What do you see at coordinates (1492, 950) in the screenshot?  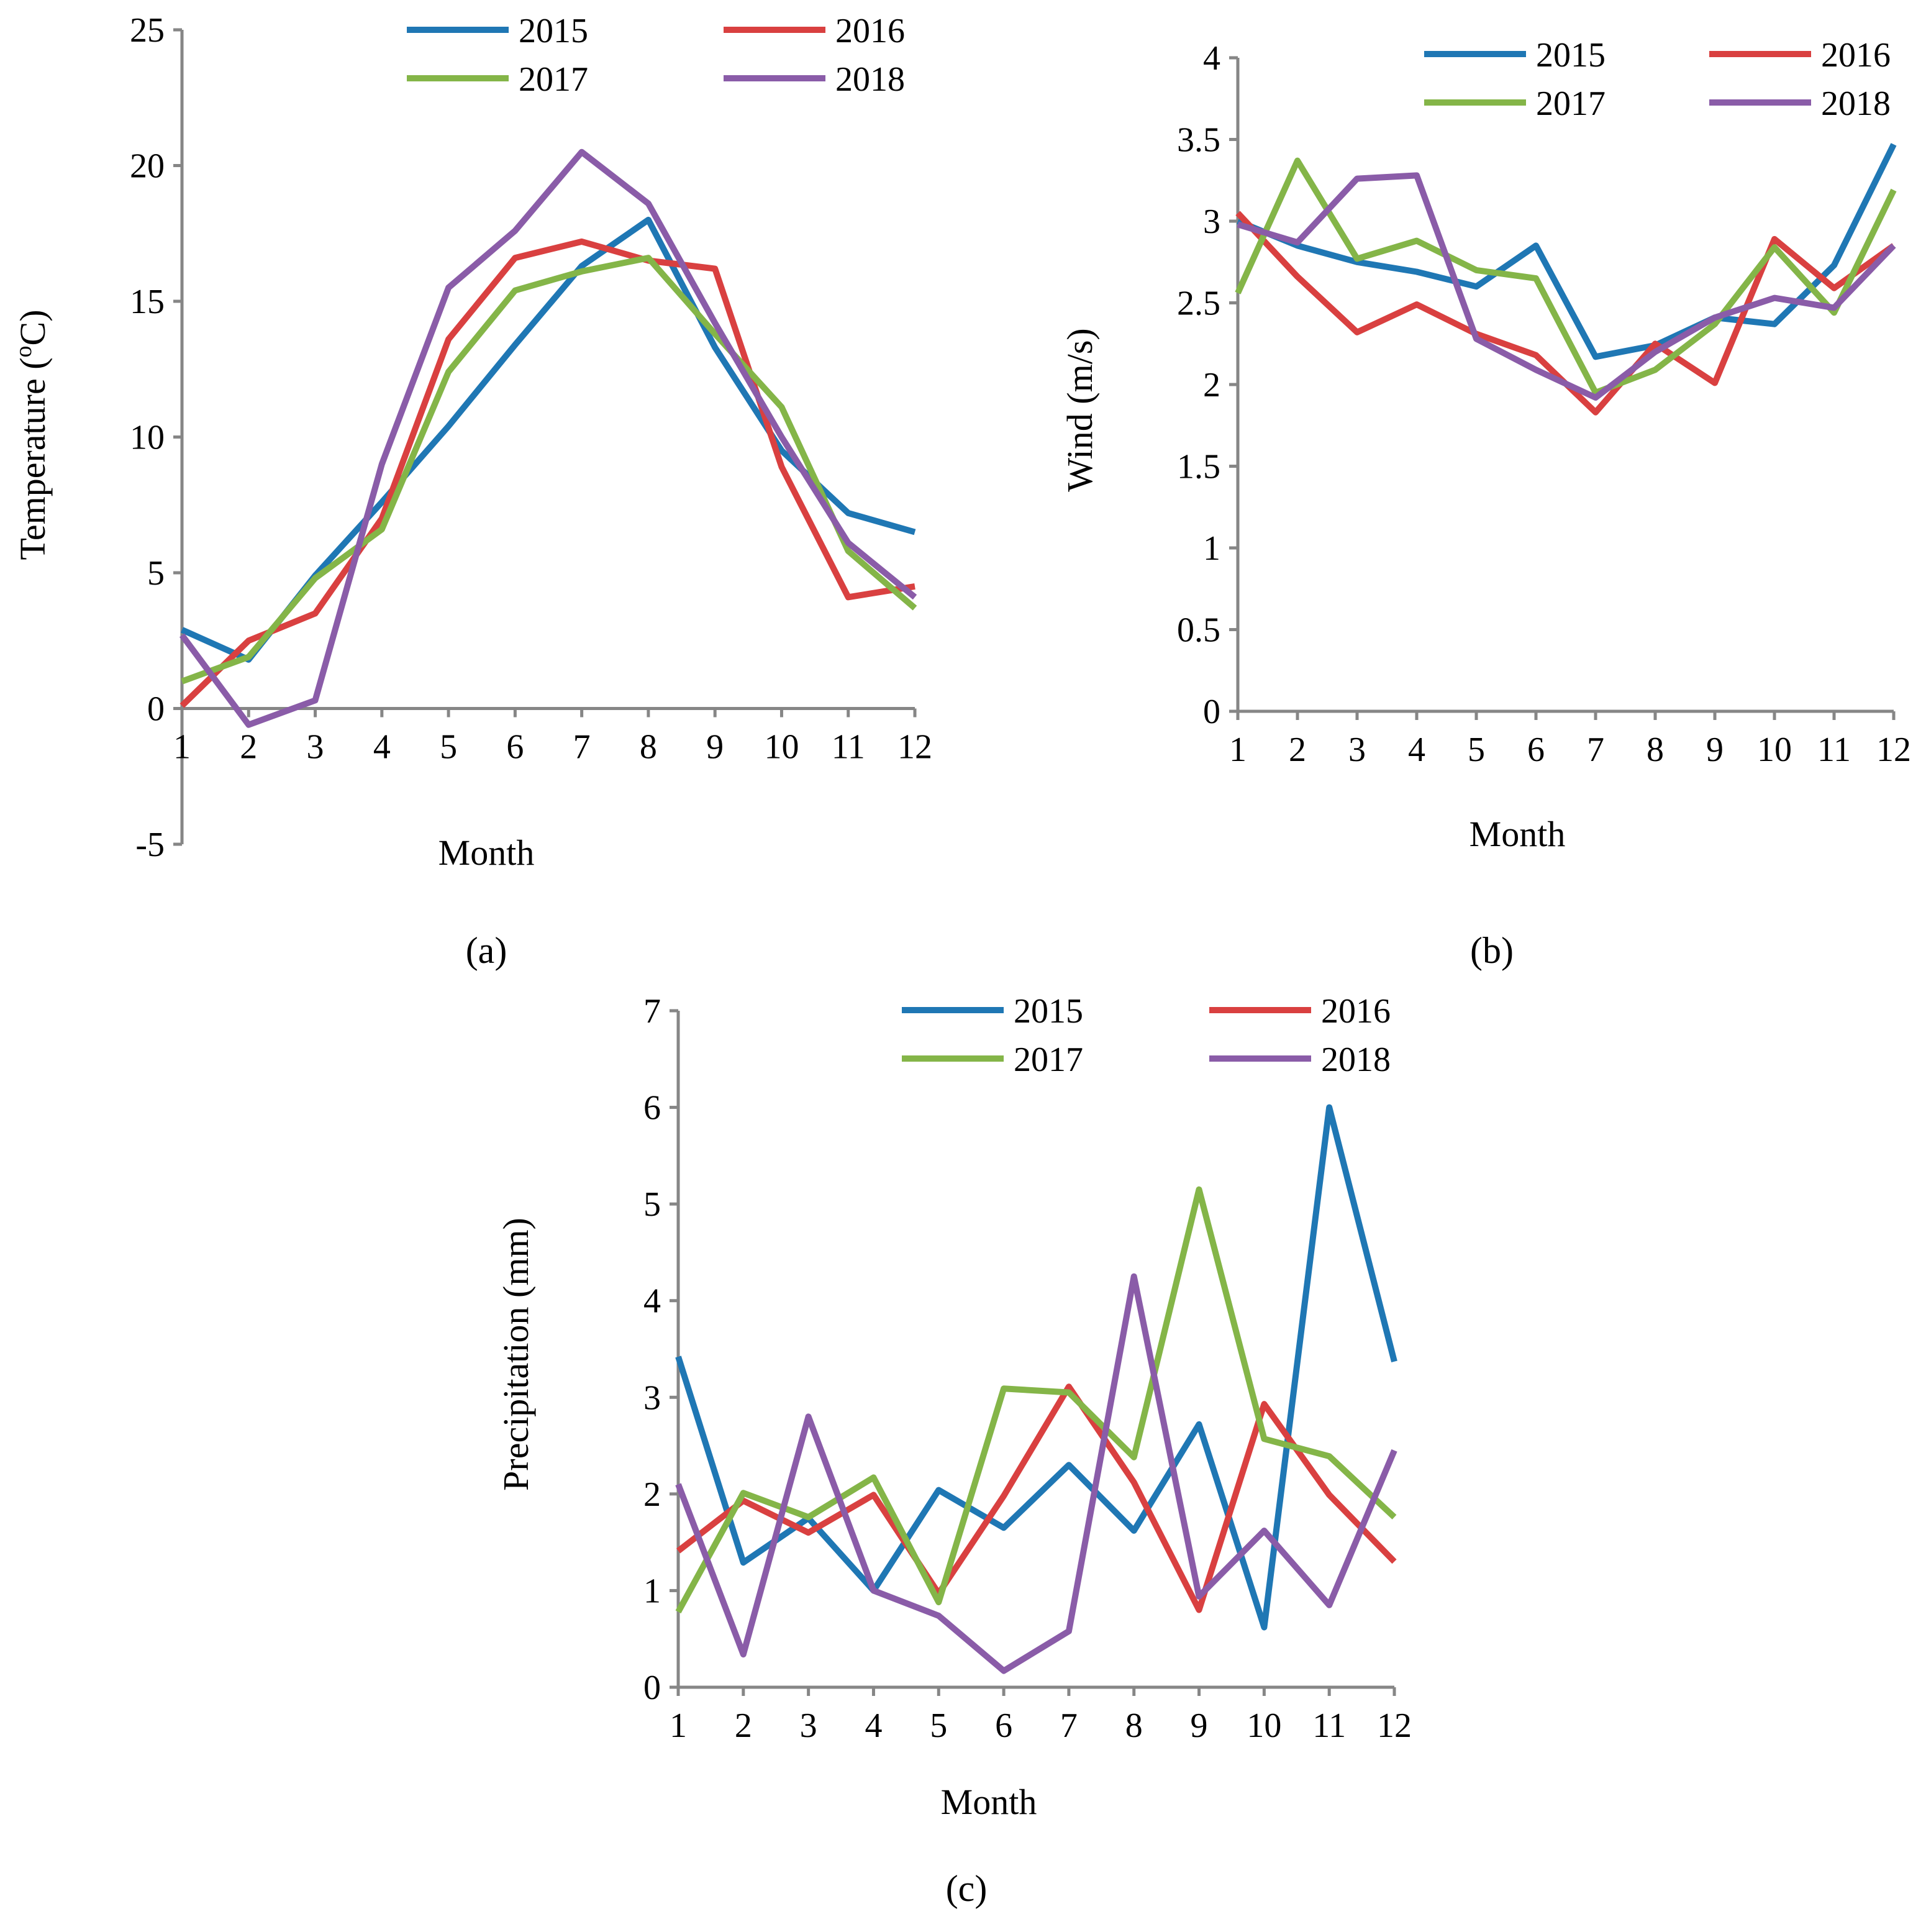 I see `panel-b-label: (b)` at bounding box center [1492, 950].